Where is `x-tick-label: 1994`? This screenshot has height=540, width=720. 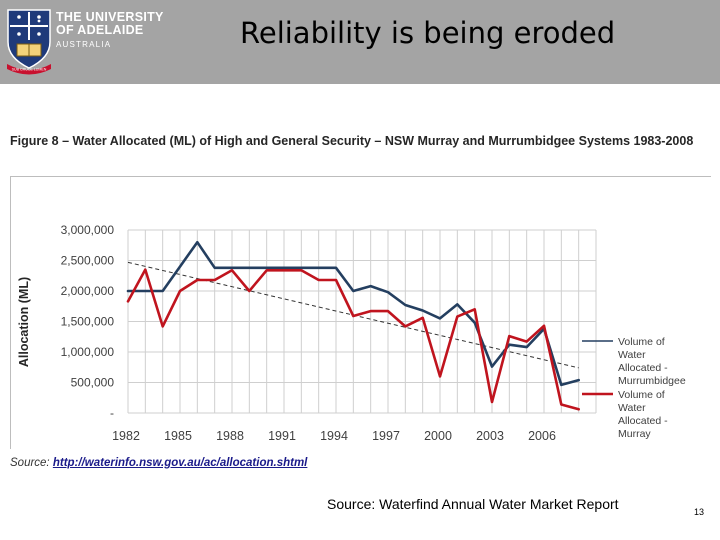 x-tick-label: 1994 is located at coordinates (334, 436).